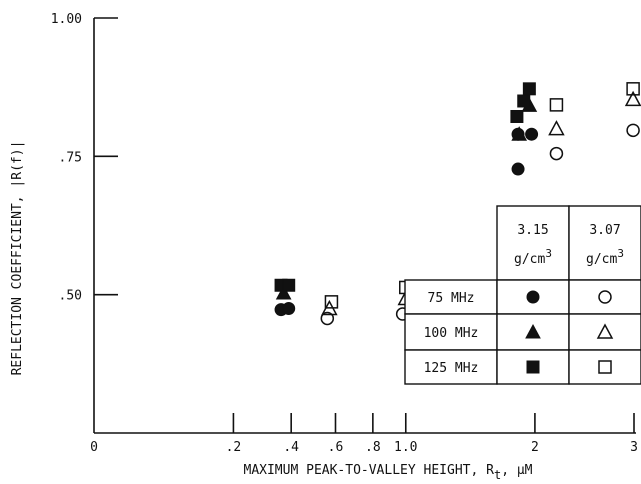  I want to click on legend-row-1-label-cell, so click(451, 297).